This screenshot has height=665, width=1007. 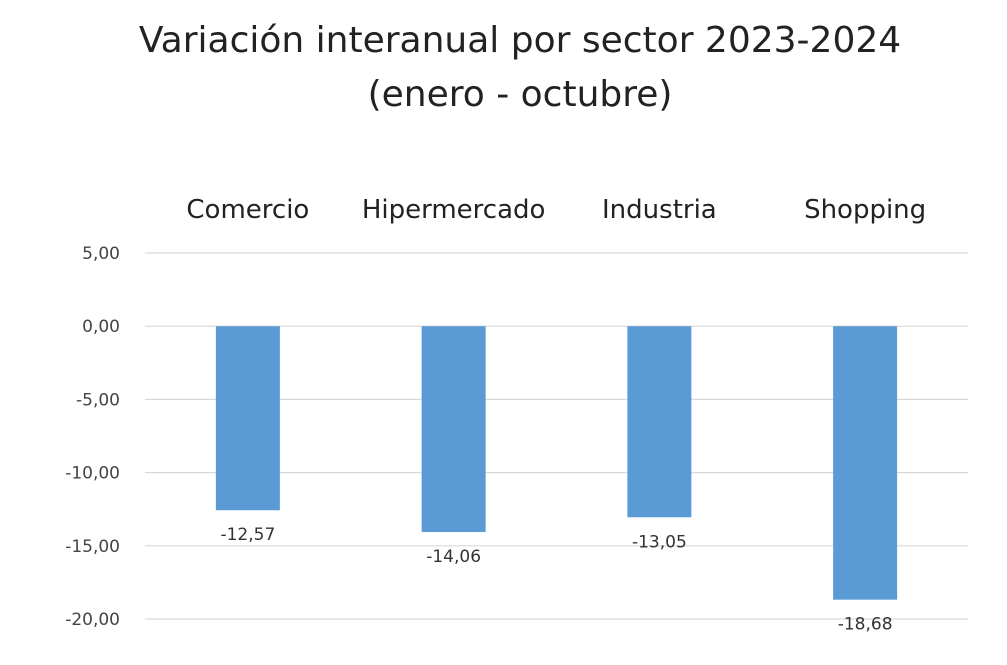 I want to click on data-label: -18,68, so click(x=865, y=625).